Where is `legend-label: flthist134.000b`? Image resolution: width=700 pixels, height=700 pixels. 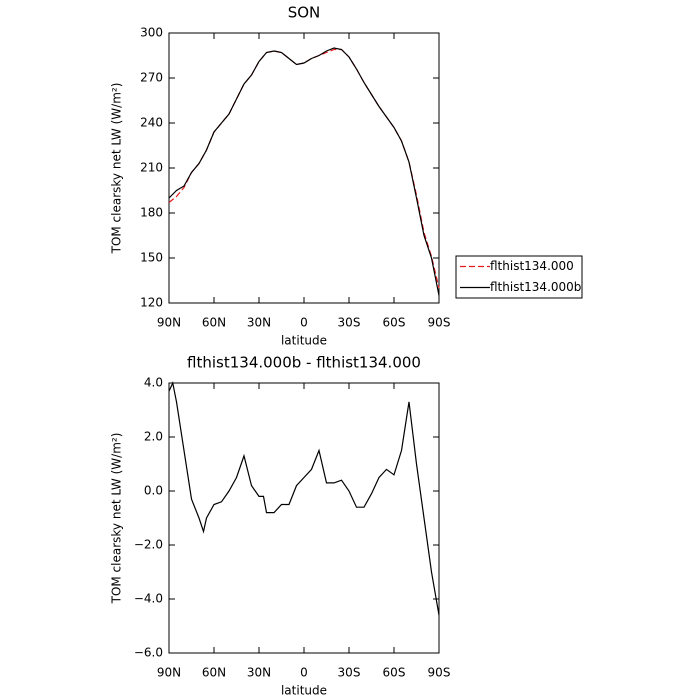
legend-label: flthist134.000b is located at coordinates (535, 287).